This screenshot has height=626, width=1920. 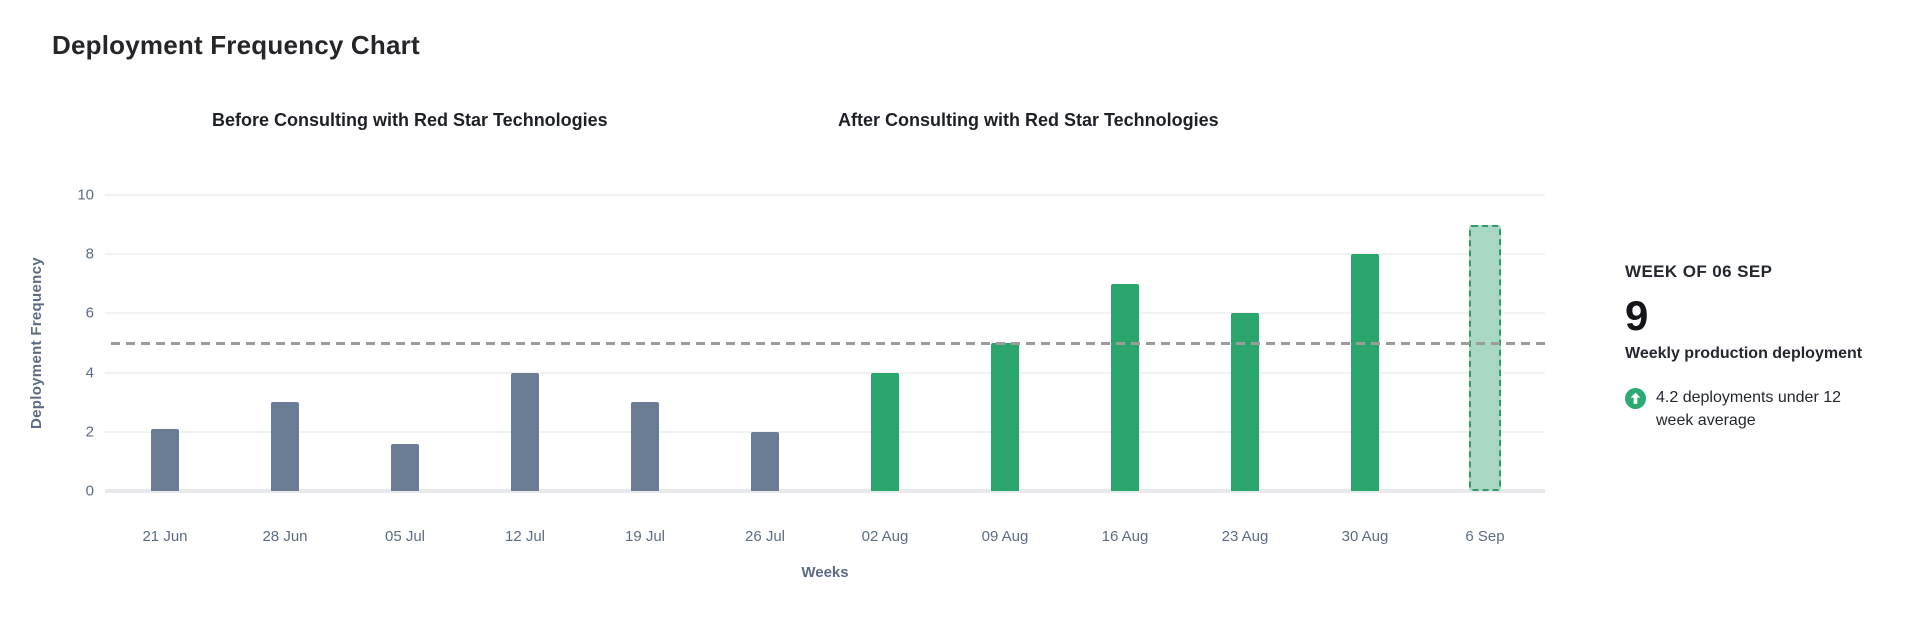 I want to click on x-tick-label-19-jul: 19 Jul, so click(x=645, y=536).